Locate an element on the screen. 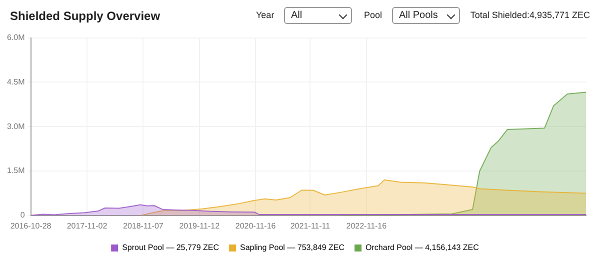  legend-label: Sapling Pool — 753,849 ZEC is located at coordinates (292, 247).